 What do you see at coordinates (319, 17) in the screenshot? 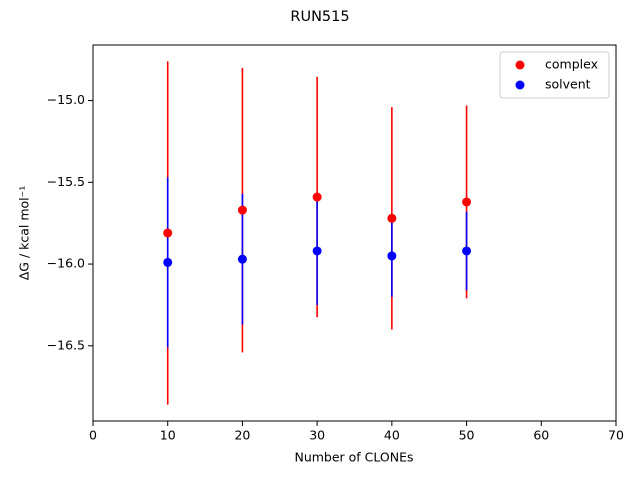
I see `chart-title: RUN515` at bounding box center [319, 17].